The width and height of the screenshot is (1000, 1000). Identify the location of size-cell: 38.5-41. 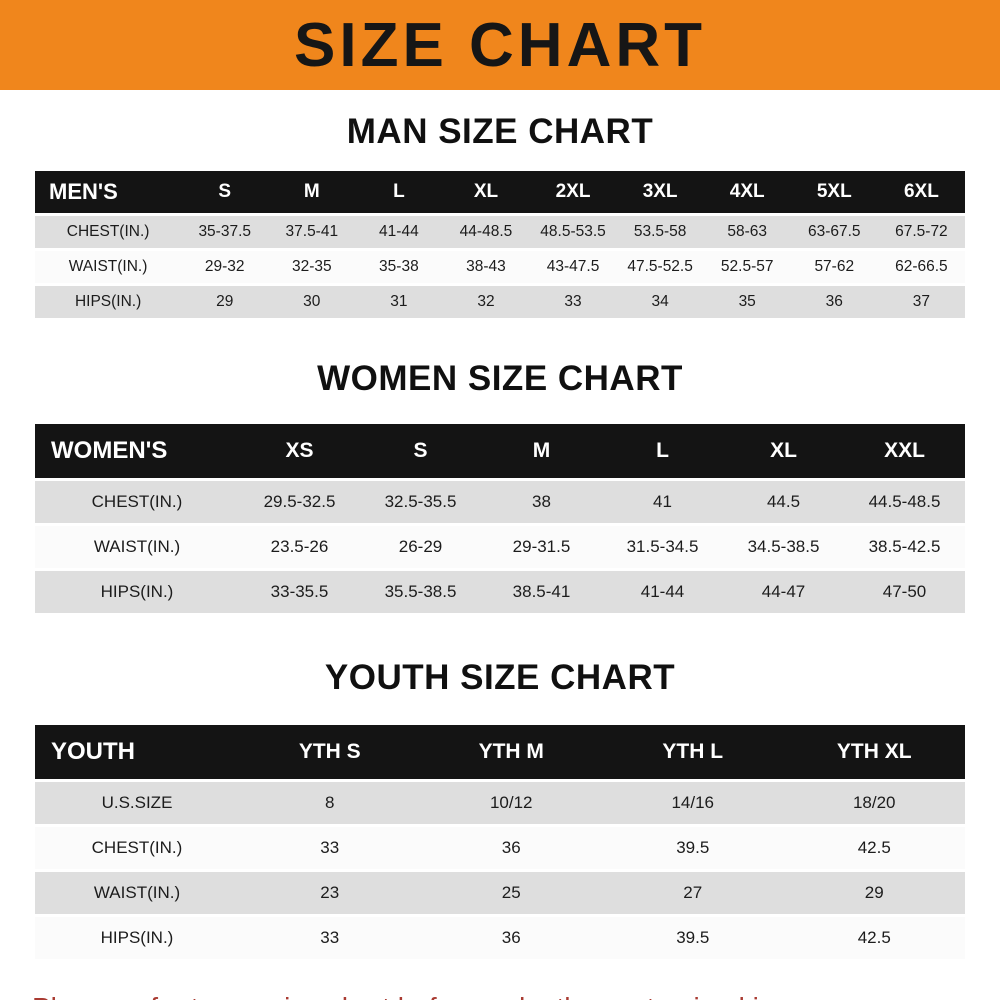
(541, 591).